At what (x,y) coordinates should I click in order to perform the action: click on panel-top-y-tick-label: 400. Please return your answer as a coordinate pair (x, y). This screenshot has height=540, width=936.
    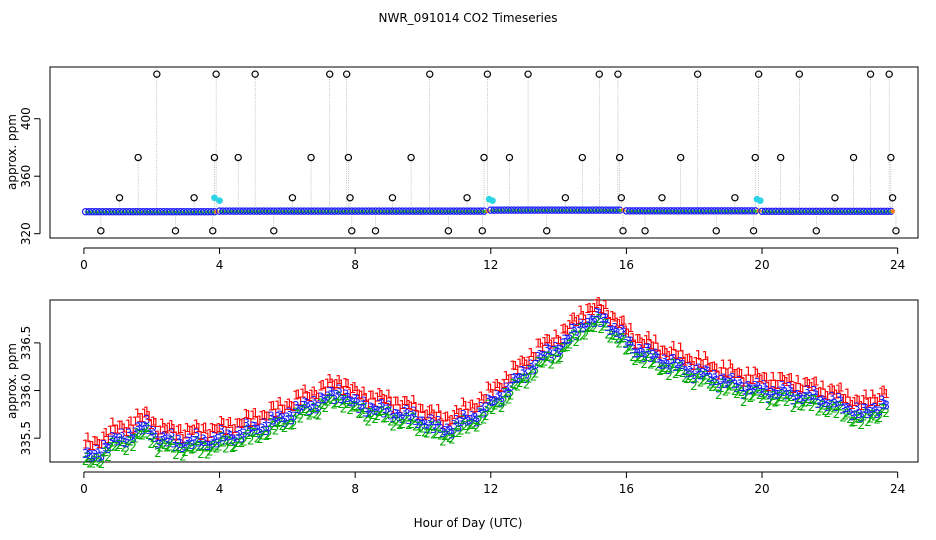
    Looking at the image, I should click on (26, 118).